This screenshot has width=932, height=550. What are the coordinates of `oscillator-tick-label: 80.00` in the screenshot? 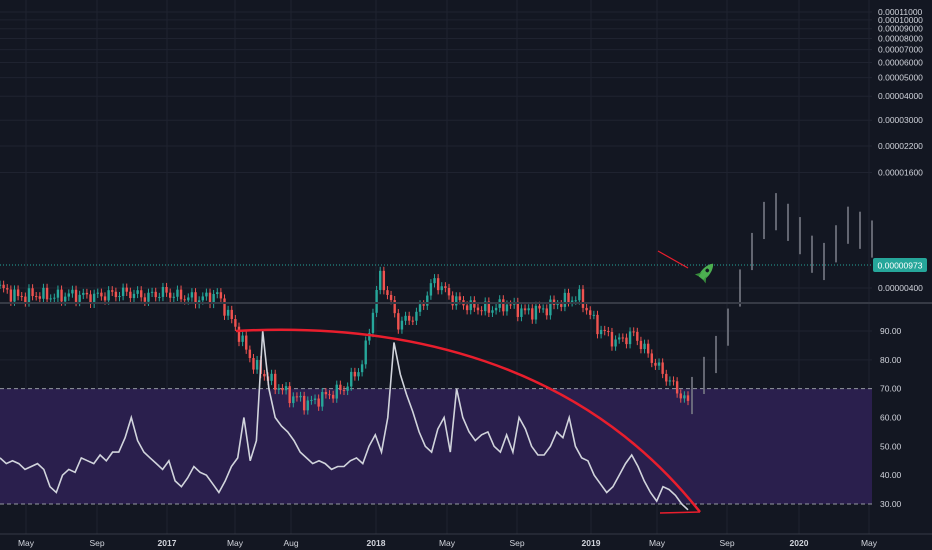 It's located at (891, 360).